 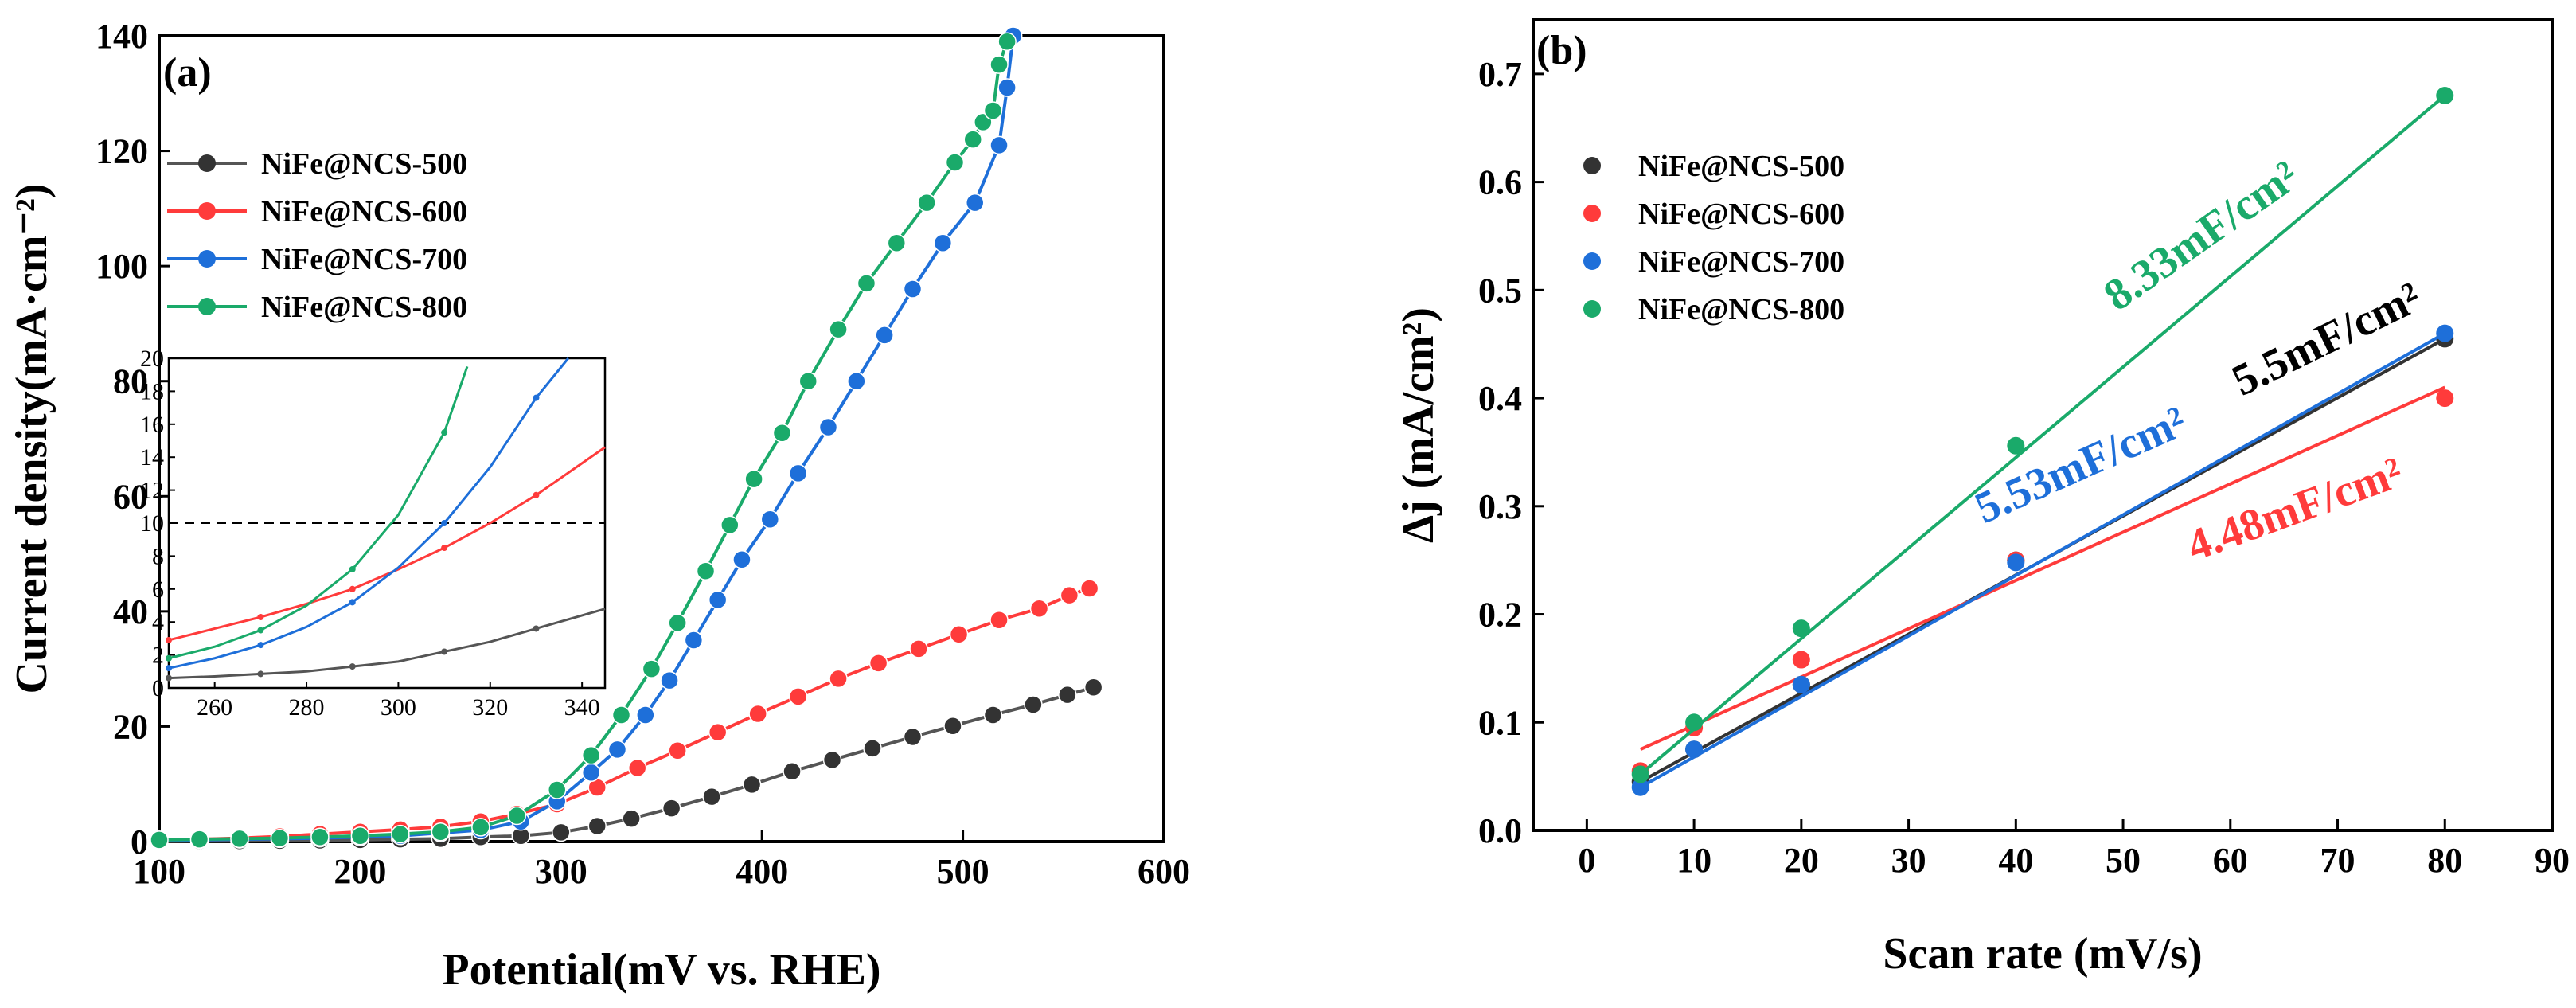 What do you see at coordinates (1500, 74) in the screenshot?
I see `y-tick-label-b: 0.7` at bounding box center [1500, 74].